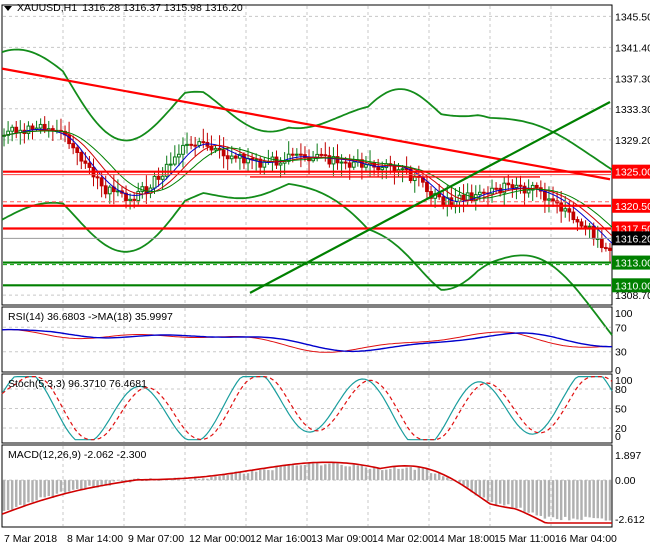 The height and width of the screenshot is (550, 650). I want to click on ohlc-values: 1316.28 1316.37 1315.98 1316.20, so click(162, 7).